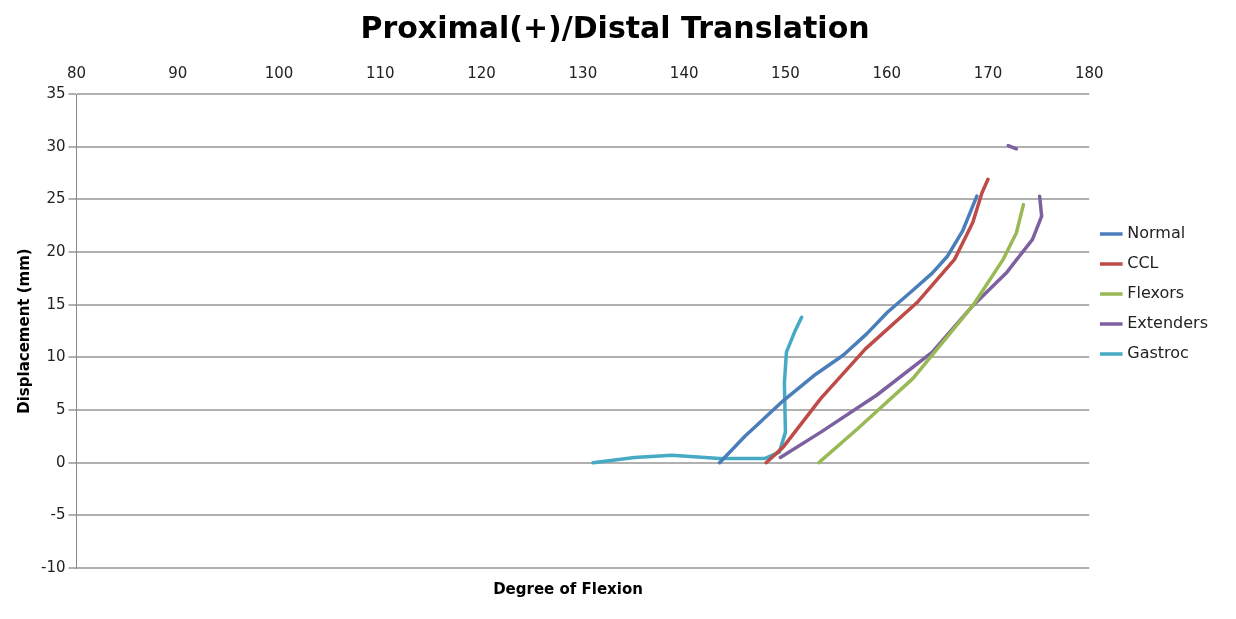 This screenshot has height=619, width=1236. Describe the element at coordinates (56, 303) in the screenshot. I see `y-tick-label: 15` at that location.